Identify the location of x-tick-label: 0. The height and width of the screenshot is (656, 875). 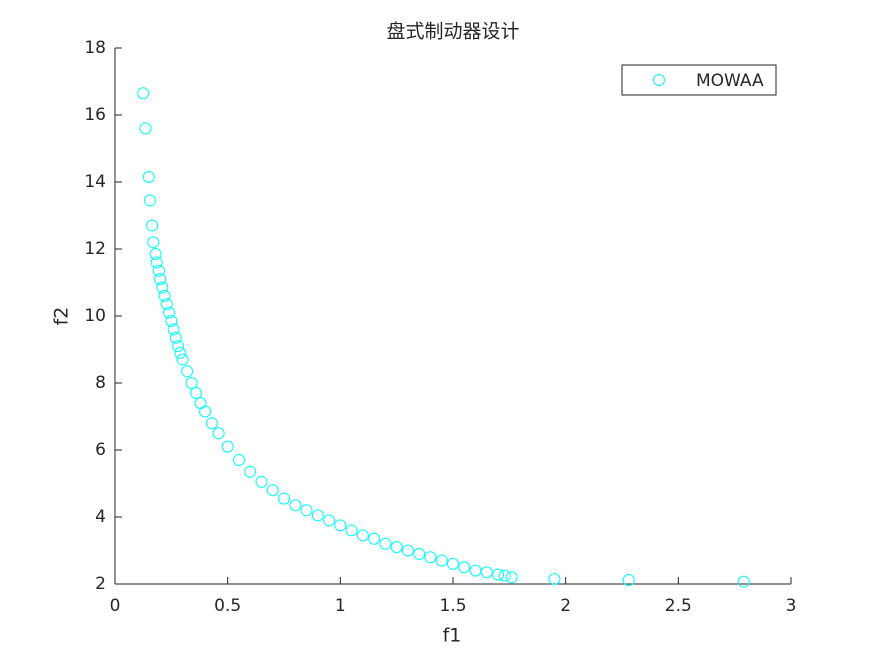
(115, 606).